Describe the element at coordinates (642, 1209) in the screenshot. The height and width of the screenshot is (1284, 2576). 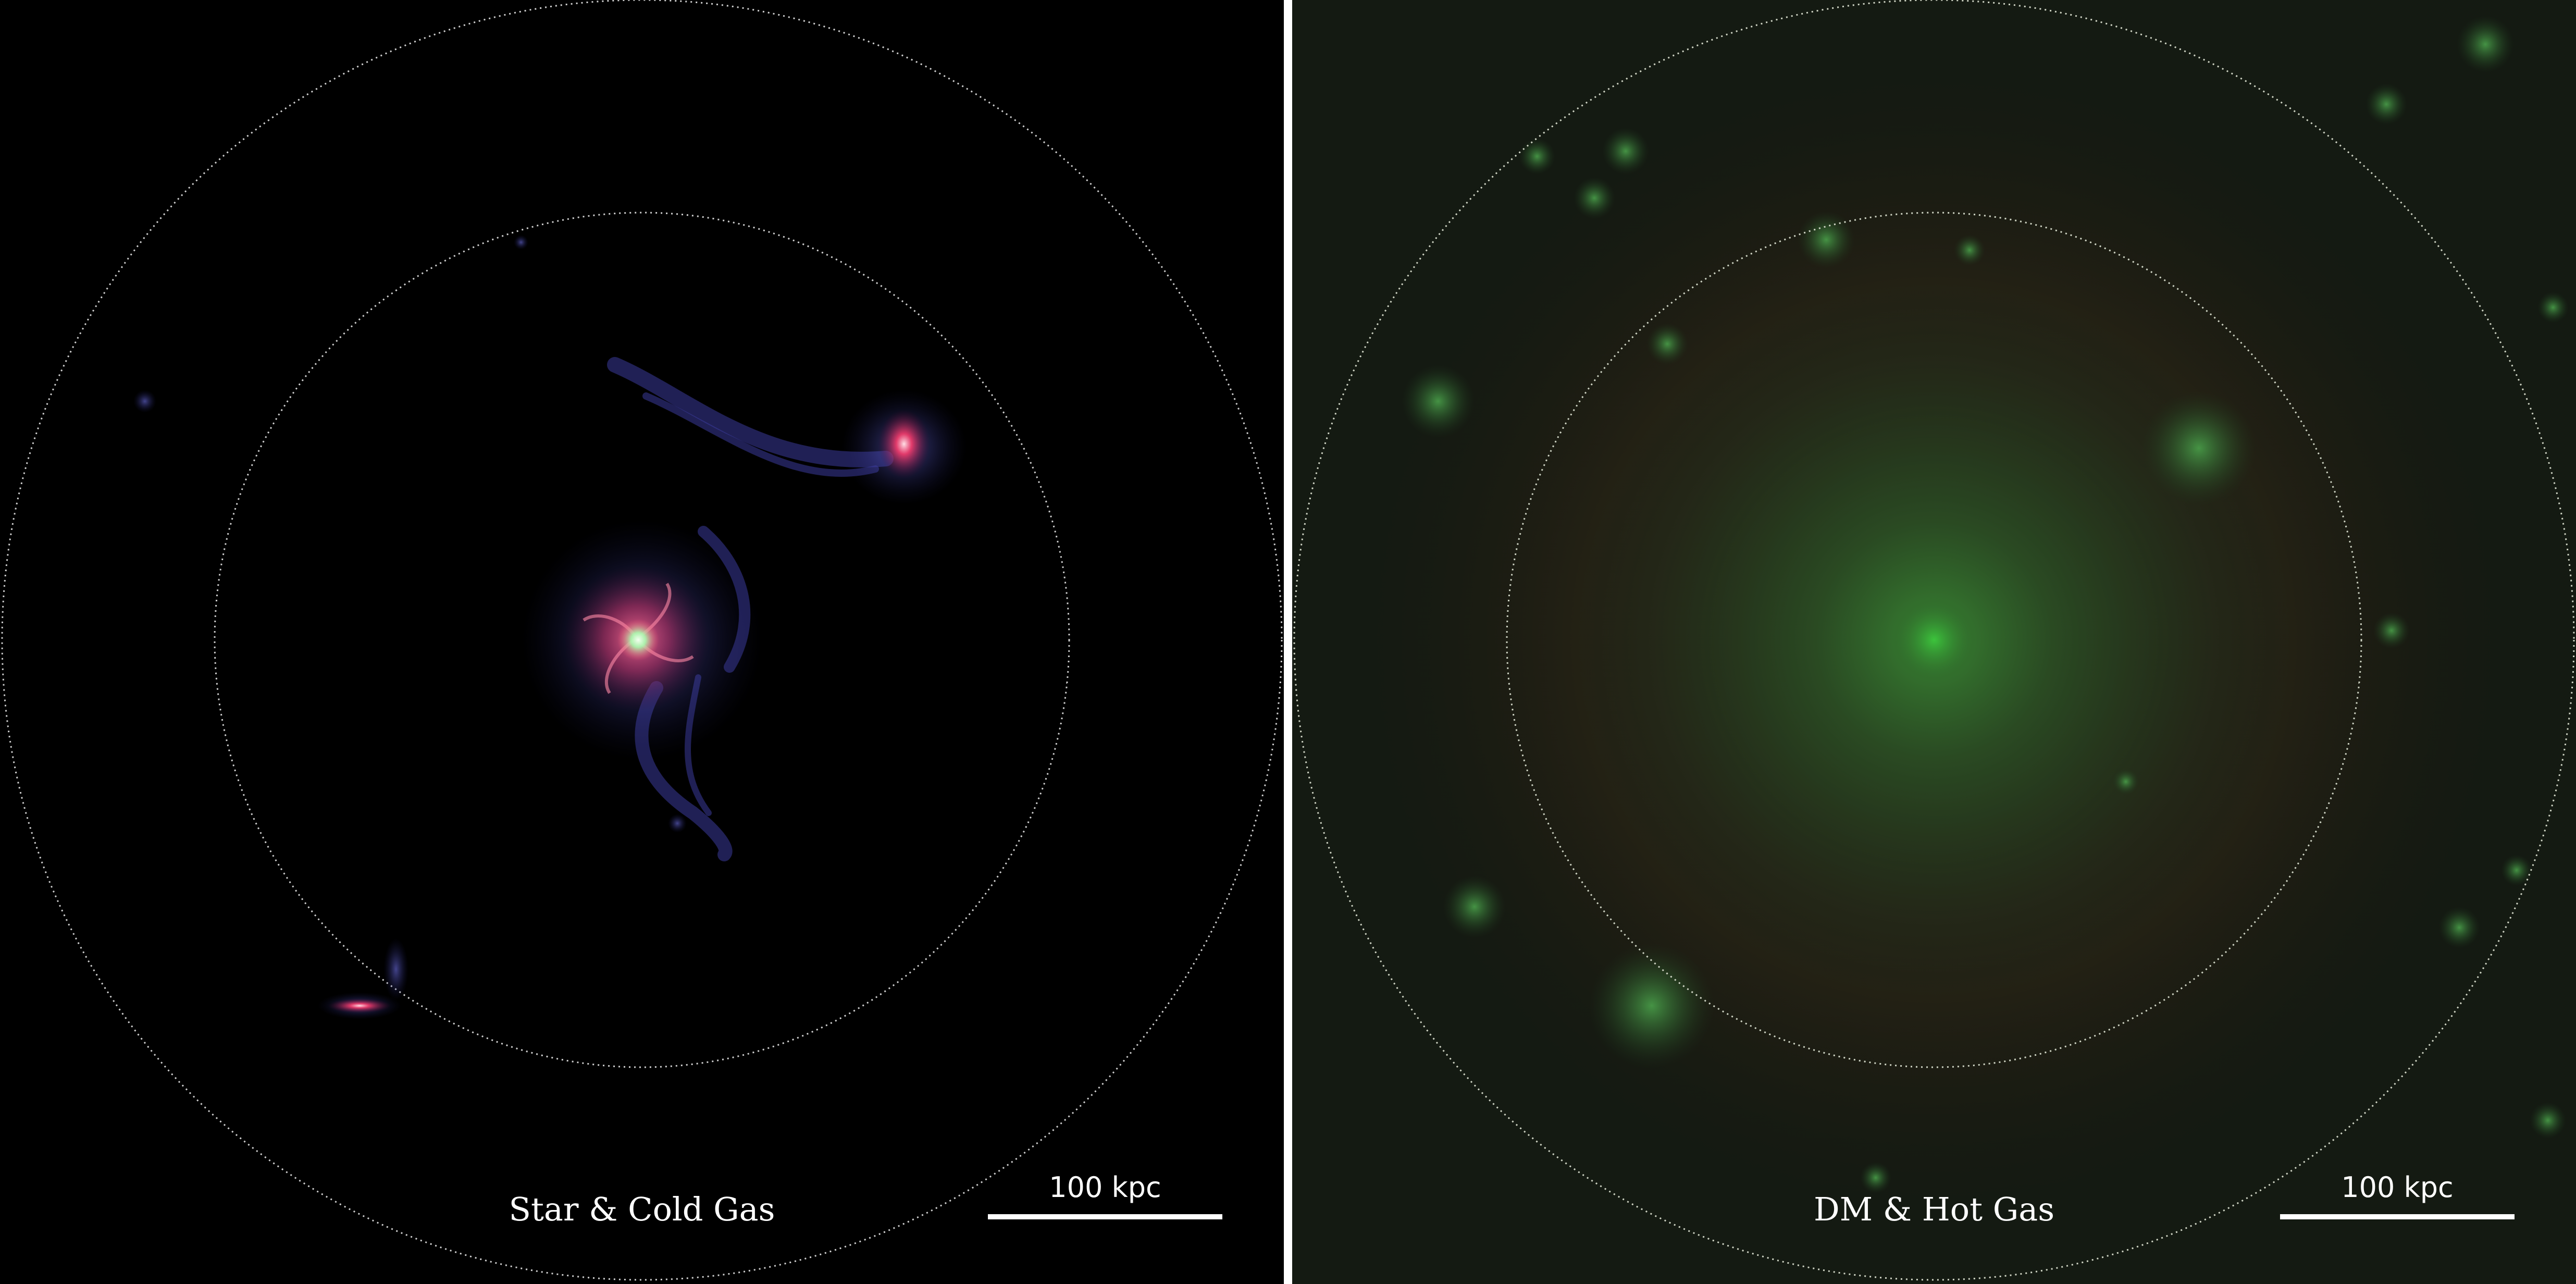
I see `panel-title: Star & Cold Gas` at that location.